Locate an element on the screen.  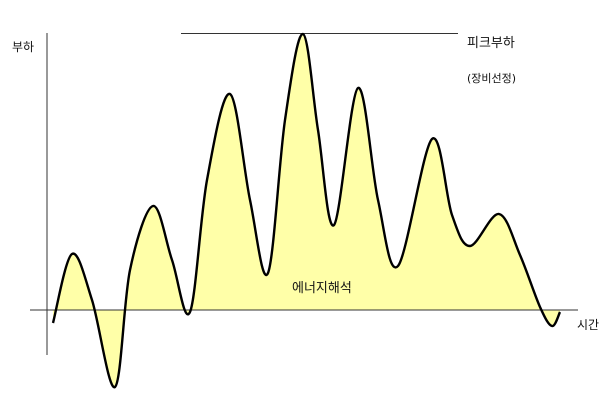
energy-analysis-label: 에너지해석 is located at coordinates (322, 288).